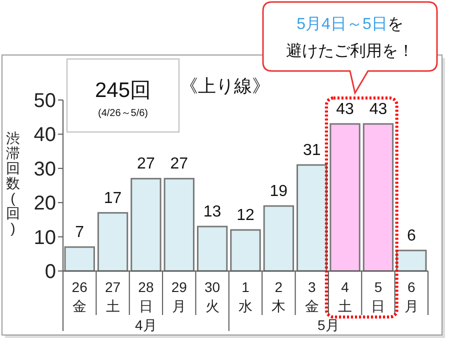  I want to click on text: 避けたご利用を！, so click(350, 51).